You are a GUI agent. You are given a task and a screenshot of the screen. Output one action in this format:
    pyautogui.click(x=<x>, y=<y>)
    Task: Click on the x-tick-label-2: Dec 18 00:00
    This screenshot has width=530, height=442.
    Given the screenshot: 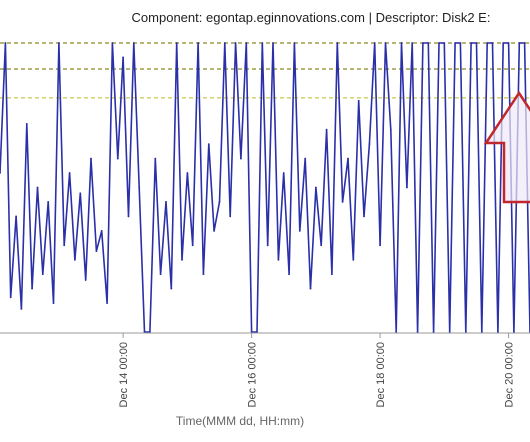 What is the action you would take?
    pyautogui.click(x=381, y=374)
    